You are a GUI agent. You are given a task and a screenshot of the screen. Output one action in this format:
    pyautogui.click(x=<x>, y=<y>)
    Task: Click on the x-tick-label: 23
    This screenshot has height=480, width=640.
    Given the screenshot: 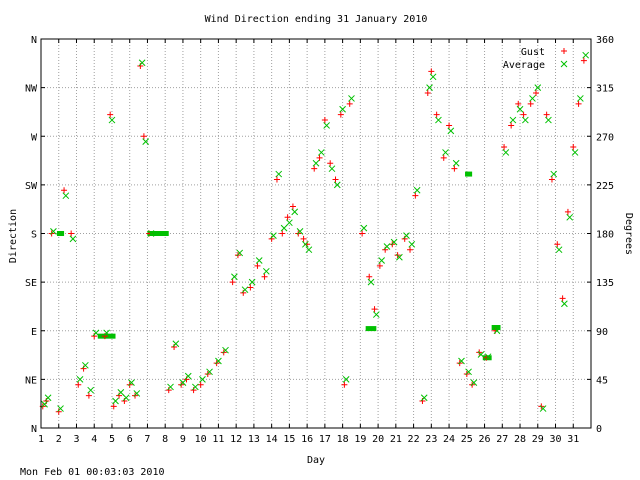 What is the action you would take?
    pyautogui.click(x=431, y=439)
    